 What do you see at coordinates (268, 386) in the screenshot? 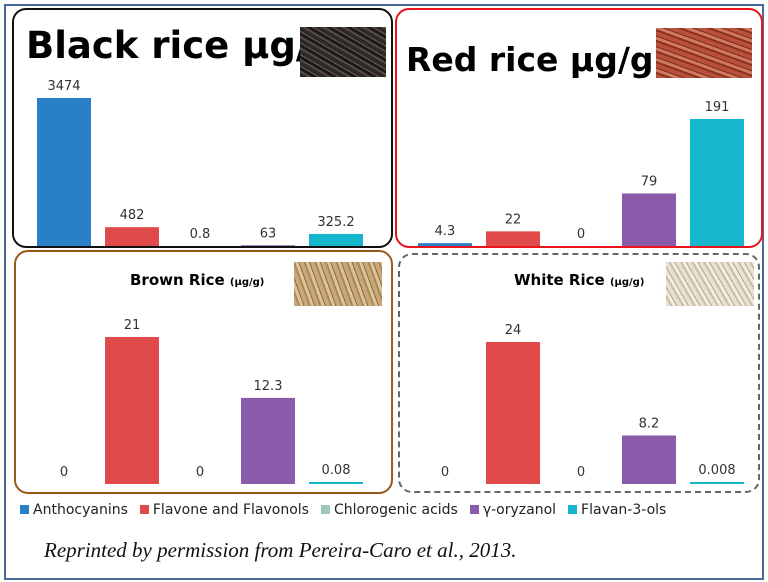
I see `brown-data-label: 12.3` at bounding box center [268, 386].